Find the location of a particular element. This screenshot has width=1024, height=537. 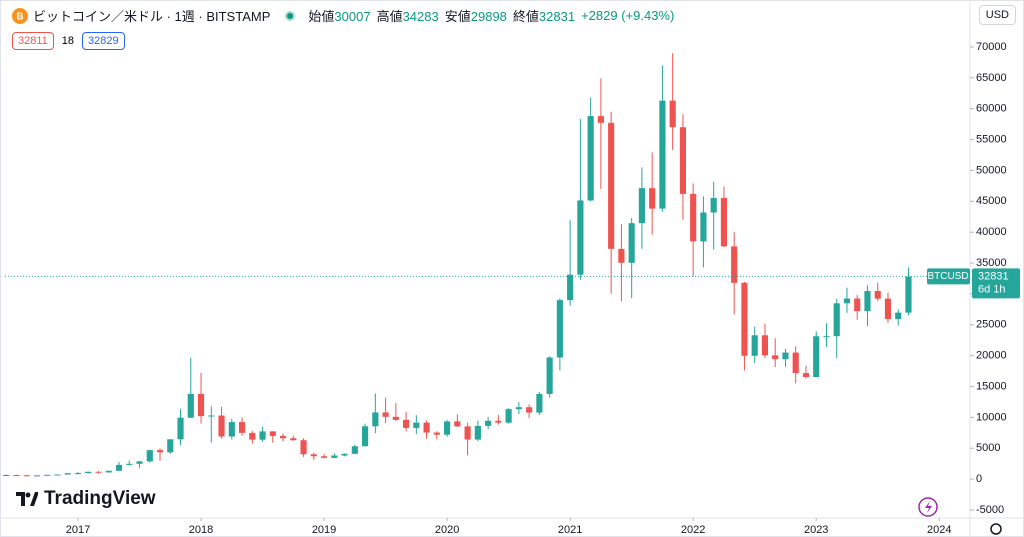

settings-icon is located at coordinates (996, 529).